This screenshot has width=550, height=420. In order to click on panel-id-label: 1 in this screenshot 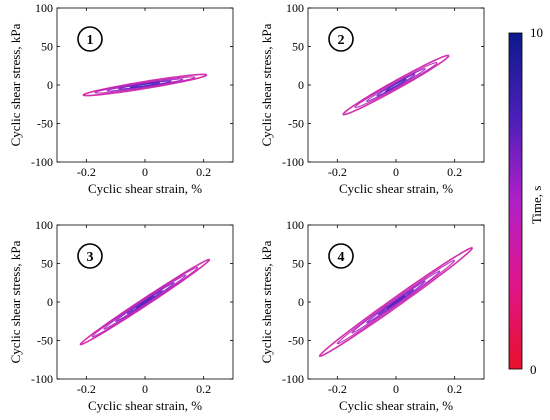, I will do `click(90, 40)`.